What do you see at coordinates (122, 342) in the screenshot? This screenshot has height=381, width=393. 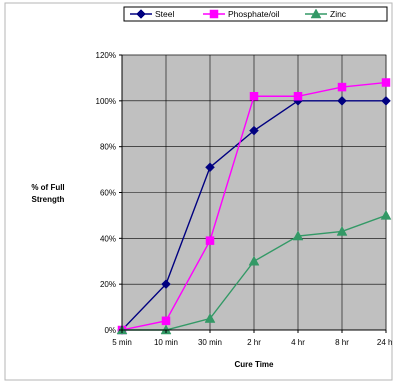 I see `x-tick-label: 5 min` at bounding box center [122, 342].